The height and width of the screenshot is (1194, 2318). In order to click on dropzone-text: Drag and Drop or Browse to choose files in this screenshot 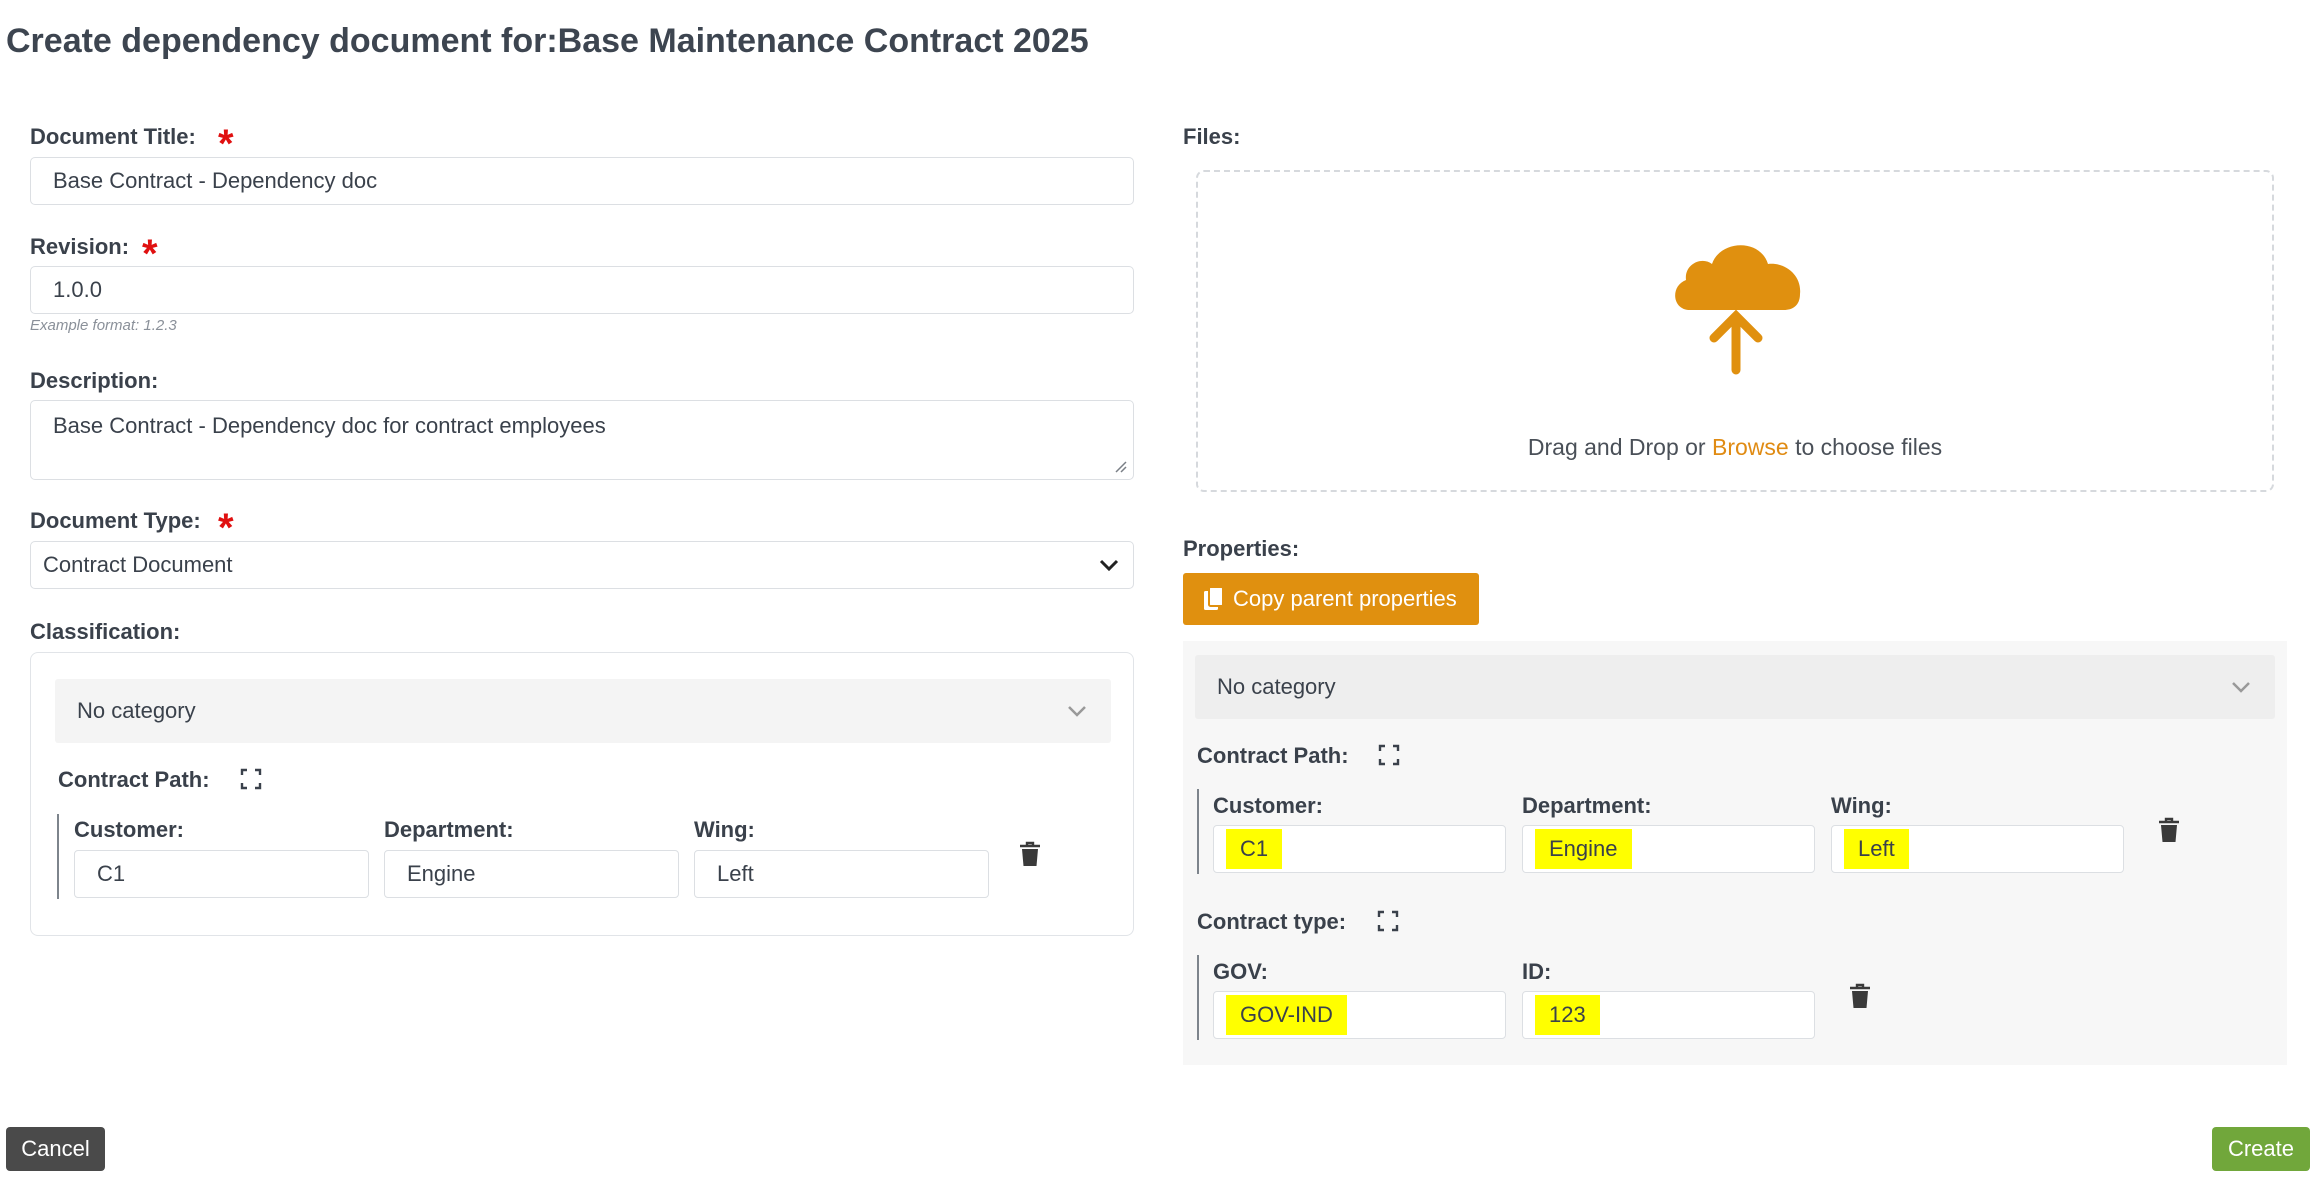, I will do `click(1735, 447)`.